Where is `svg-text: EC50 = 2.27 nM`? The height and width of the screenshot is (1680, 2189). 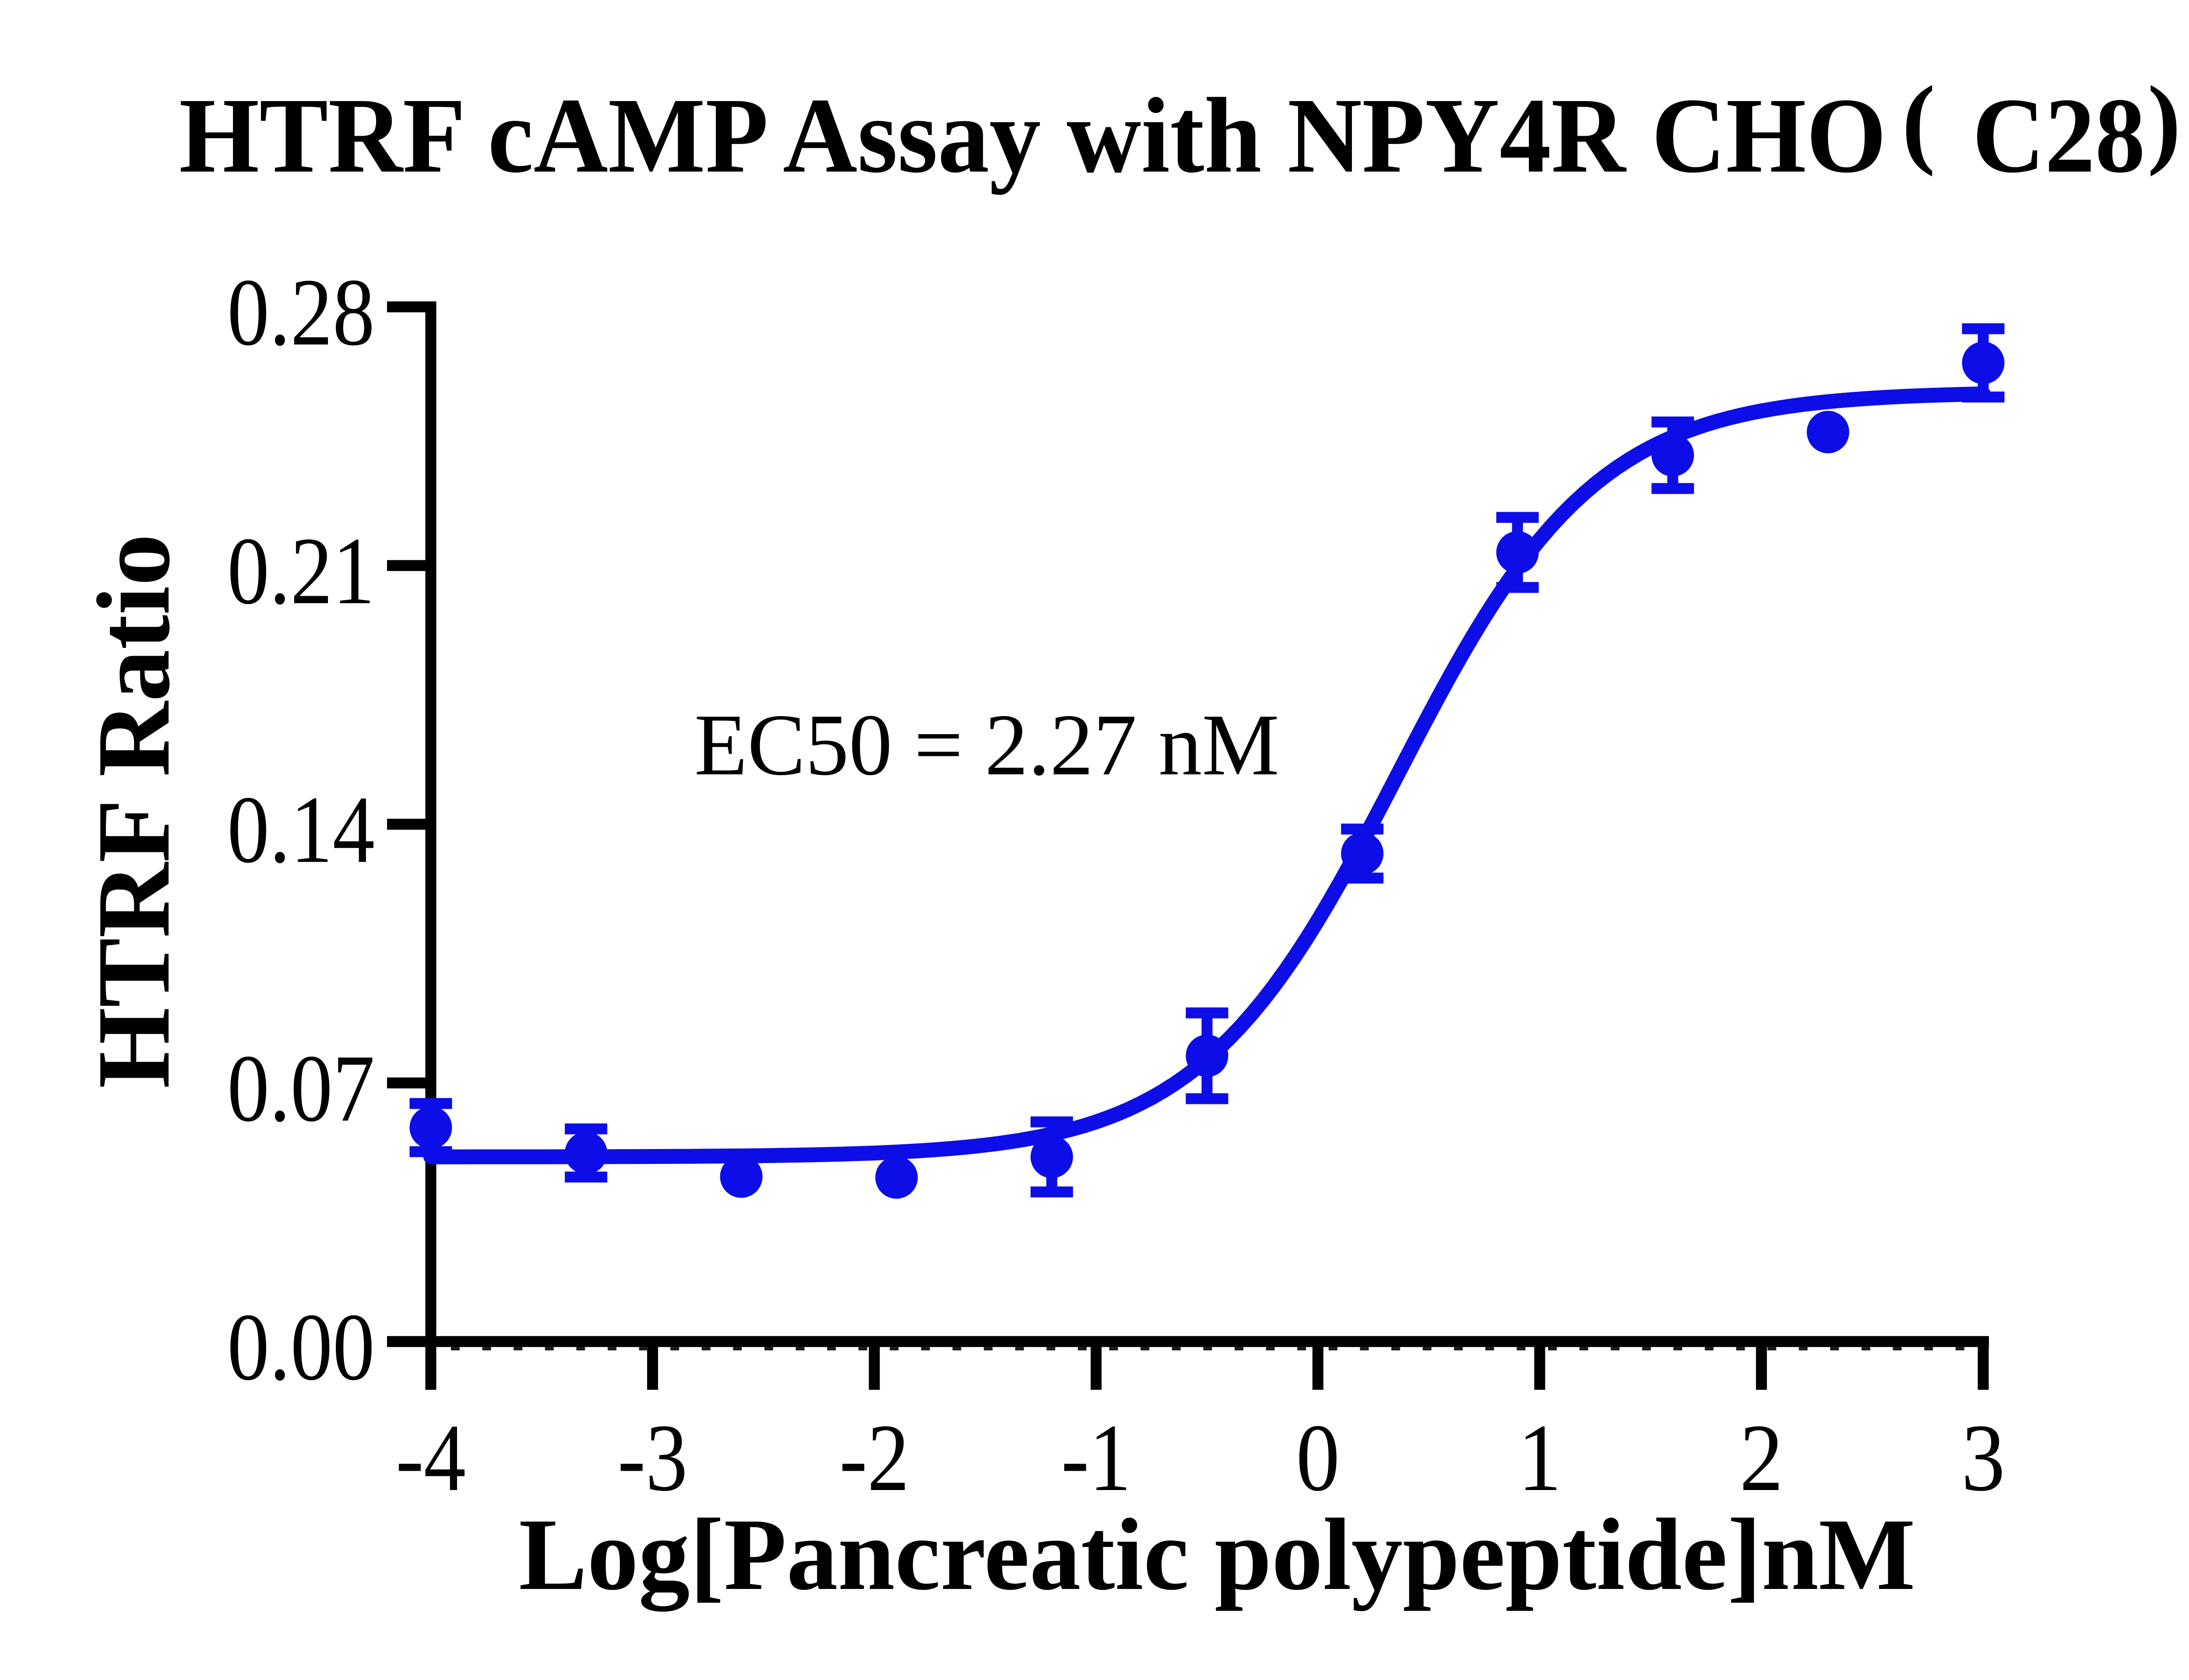
svg-text: EC50 = 2.27 nM is located at coordinates (987, 745).